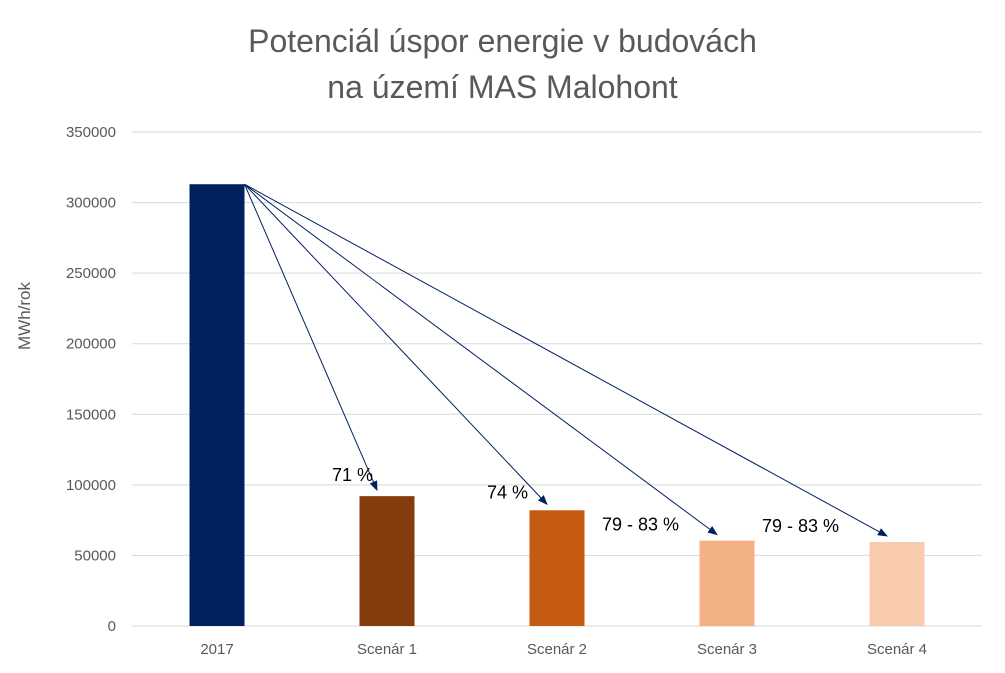  What do you see at coordinates (112, 626) in the screenshot?
I see `y-tick-label: 0` at bounding box center [112, 626].